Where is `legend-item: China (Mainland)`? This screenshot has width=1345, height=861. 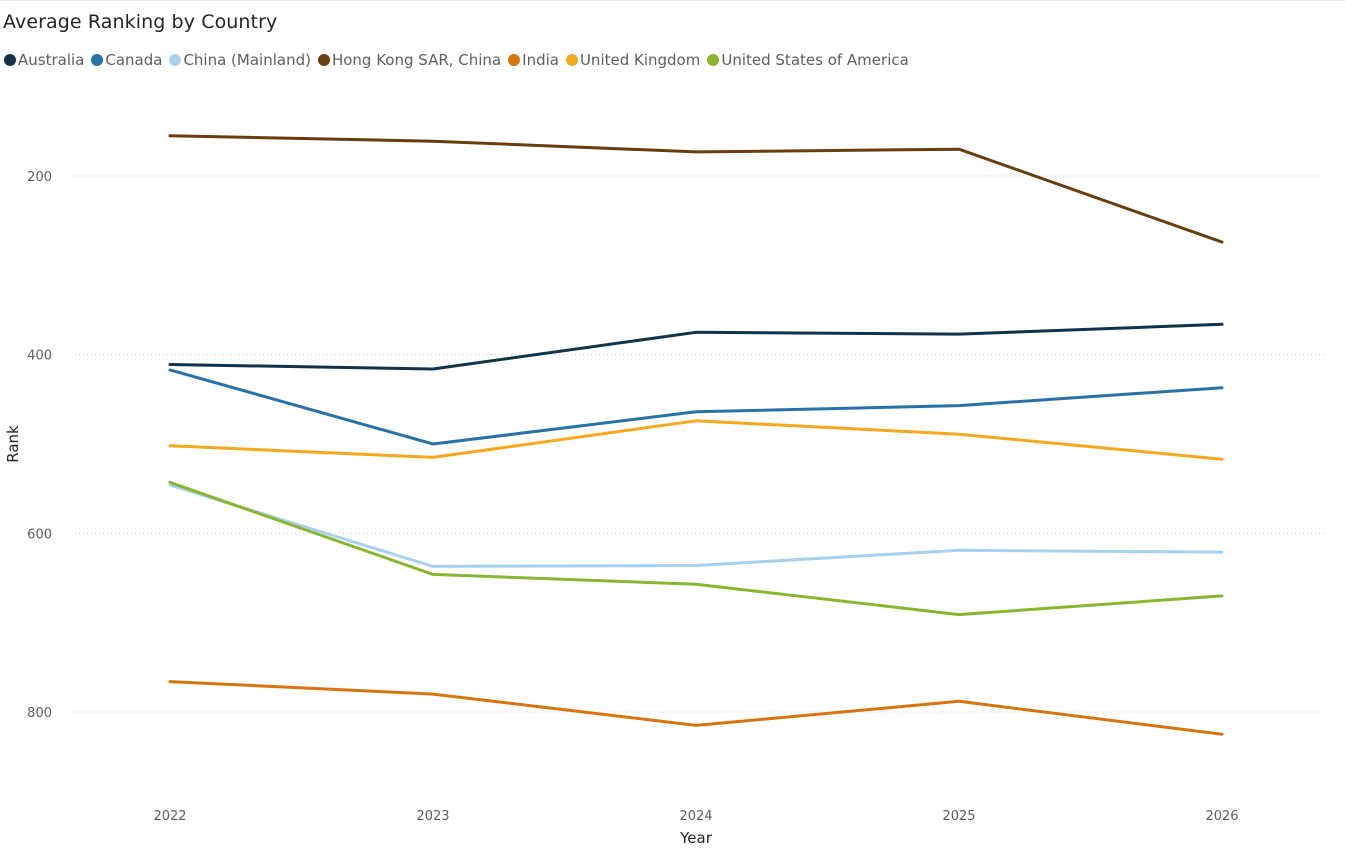
legend-item: China (Mainland) is located at coordinates (240, 60).